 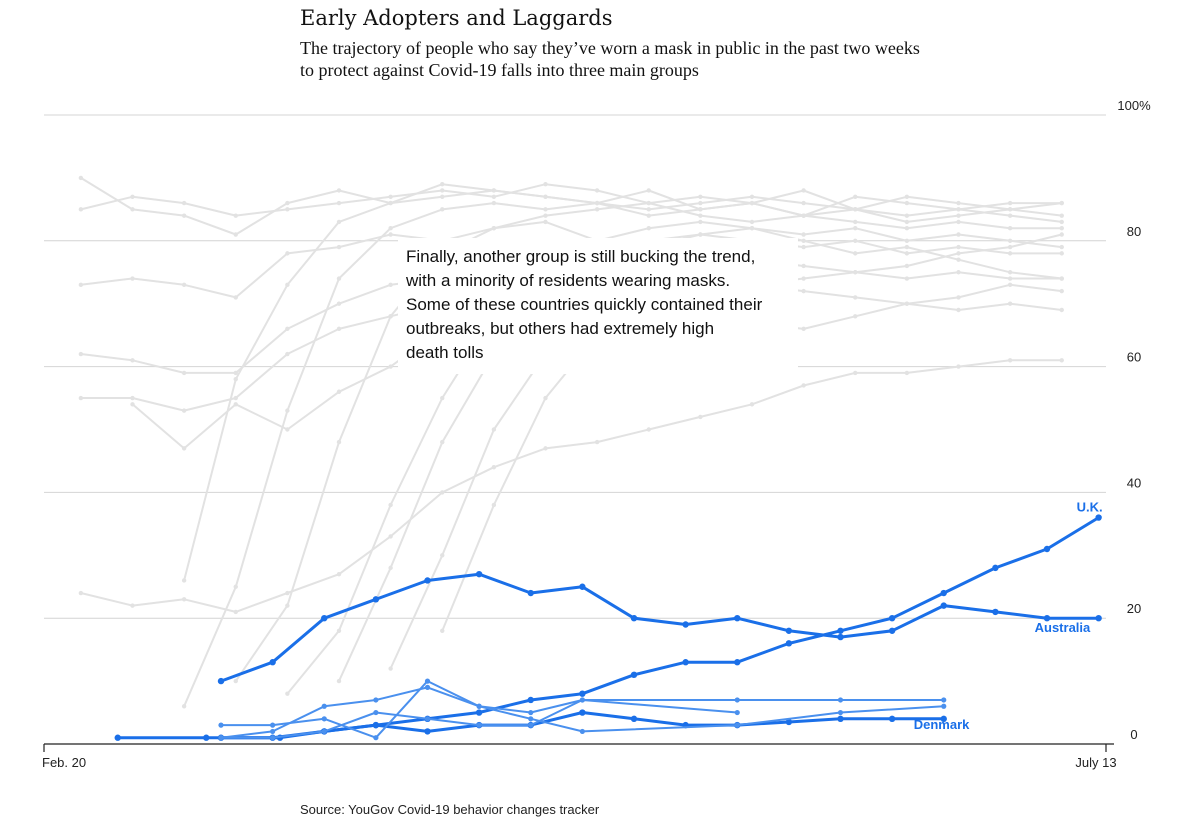 What do you see at coordinates (1134, 482) in the screenshot?
I see `y-tick-label: 40` at bounding box center [1134, 482].